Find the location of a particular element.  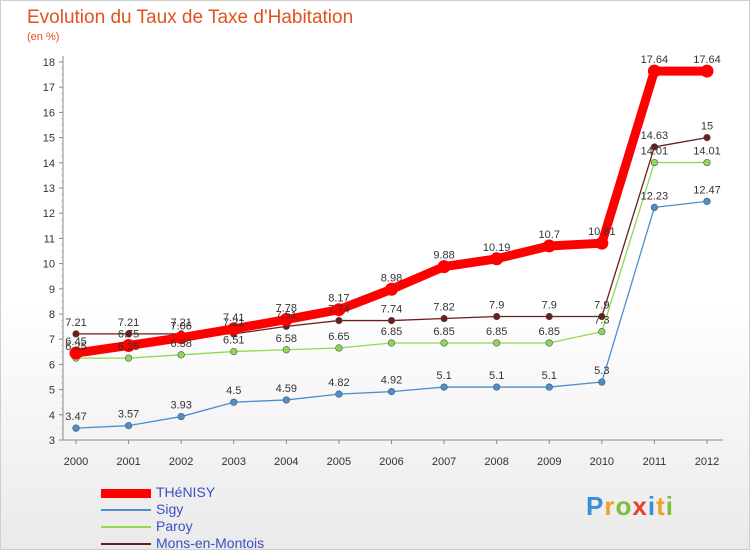

data-label: 8.98 is located at coordinates (391, 278).